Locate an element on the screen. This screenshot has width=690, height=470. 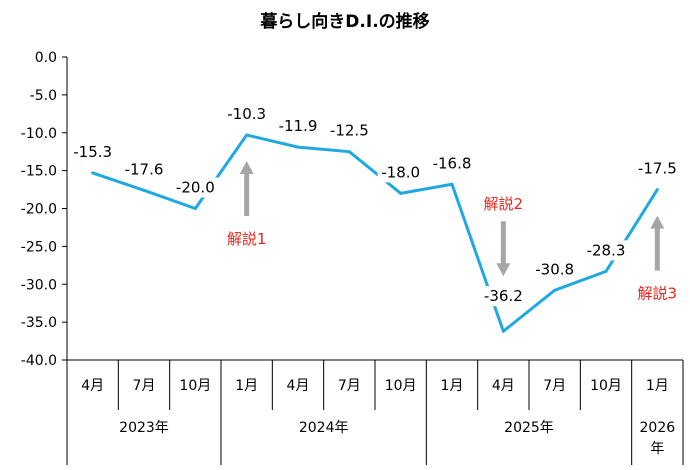
data-label: -20.0 is located at coordinates (195, 188).